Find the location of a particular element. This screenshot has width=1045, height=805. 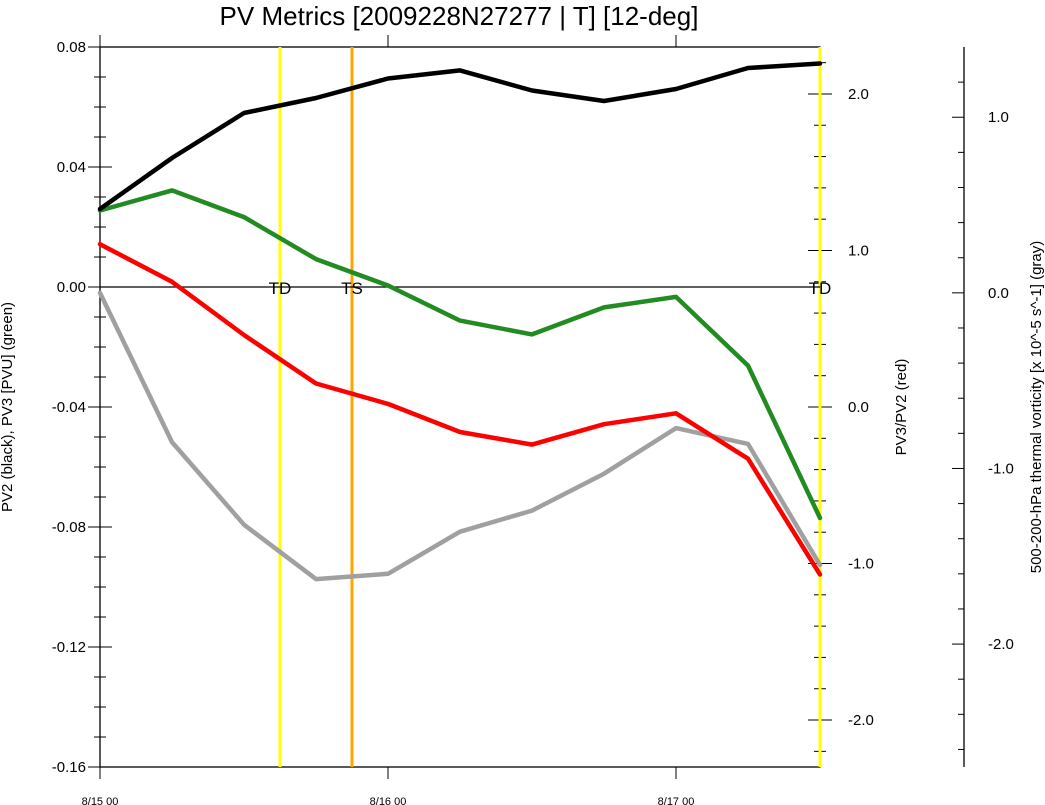

x-tick-label: 8/16 00 is located at coordinates (388, 800).